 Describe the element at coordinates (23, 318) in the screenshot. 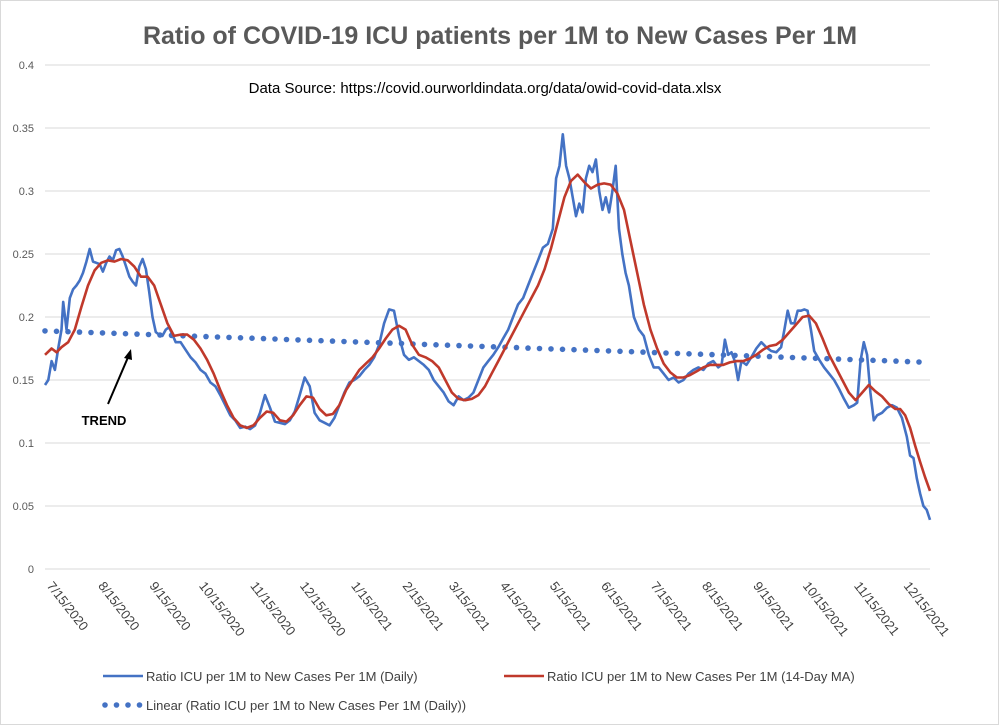

I see `y-axis-ticks: 0 0.05 0.1 0.15 0.2 0.25 0.3 0.35 0.4` at that location.